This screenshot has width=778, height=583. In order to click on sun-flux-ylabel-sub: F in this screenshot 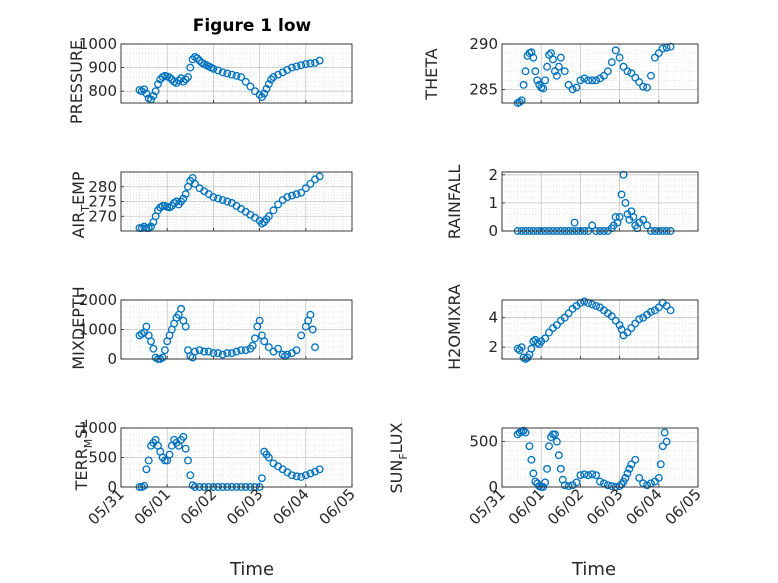, I will do `click(403, 456)`.